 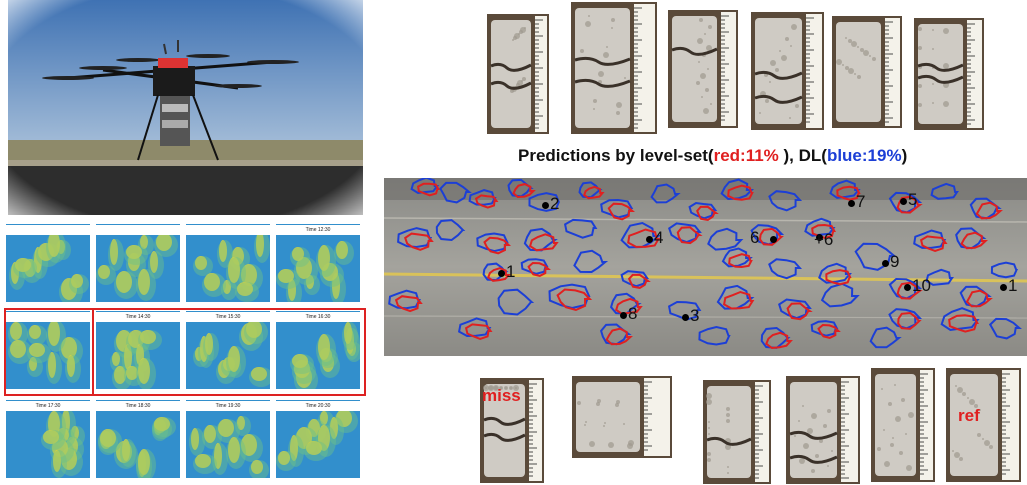 I want to click on title-dl-rate: blue:19%, so click(x=864, y=155).